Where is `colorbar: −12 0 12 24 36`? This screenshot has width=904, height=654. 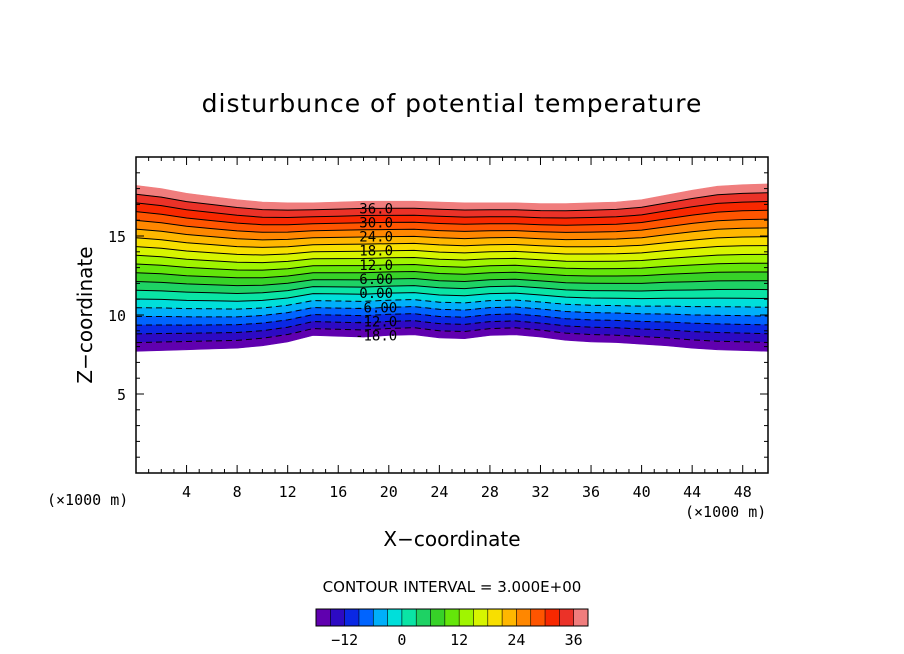
colorbar: −12 0 12 24 36 is located at coordinates (452, 628).